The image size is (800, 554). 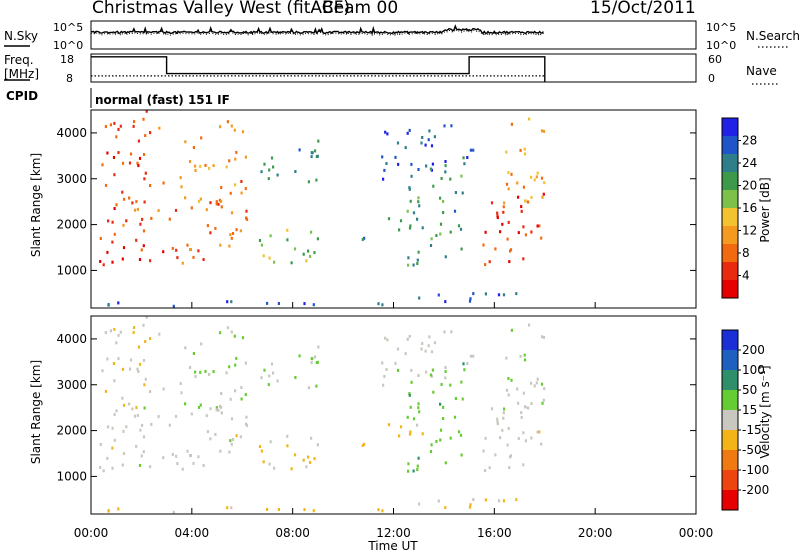 I want to click on plot-title: Christmas Valley West (fitACF), so click(x=221, y=9).